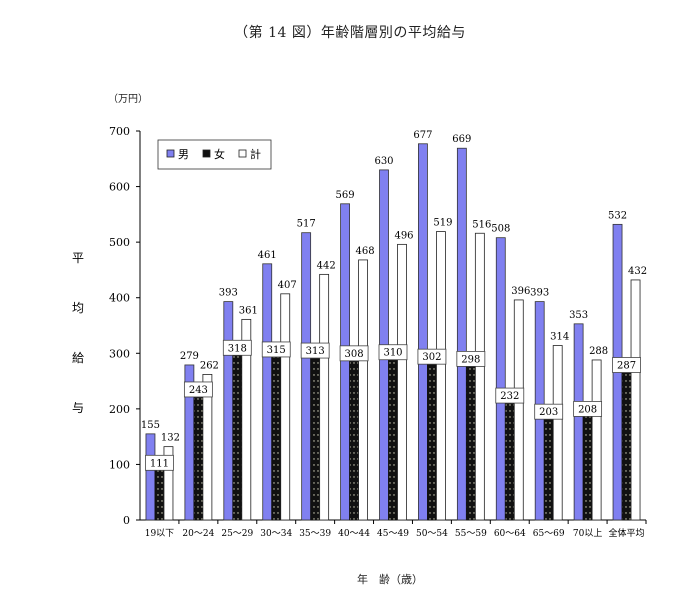 The image size is (700, 615). Describe the element at coordinates (315, 534) in the screenshot. I see `x-category-label: 35～39` at that location.